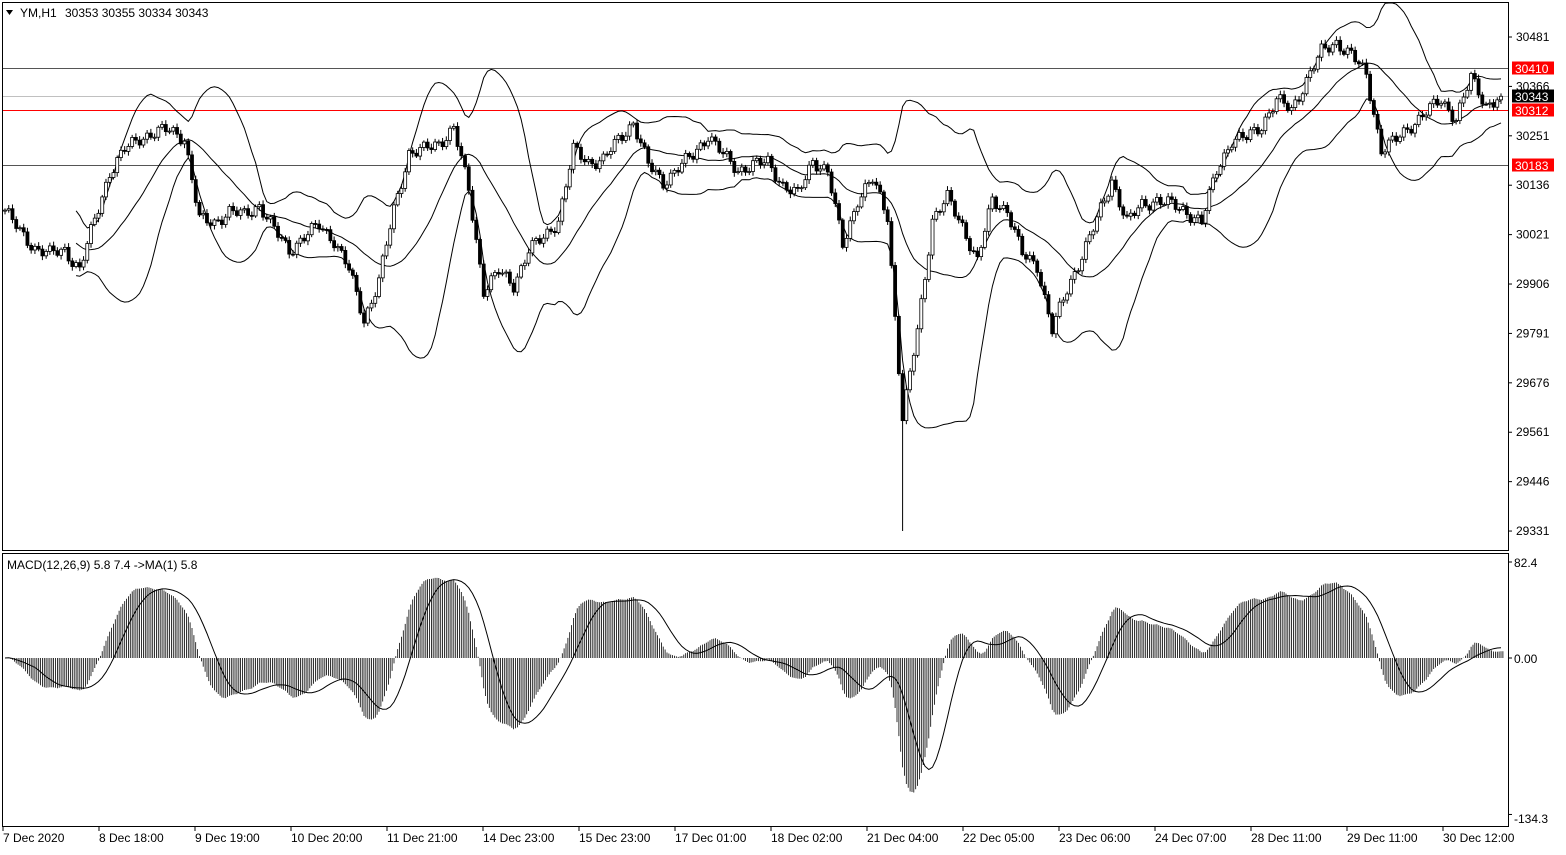 This screenshot has width=1566, height=855. I want to click on time-tick-label: 29 Dec 11:00, so click(1382, 838).